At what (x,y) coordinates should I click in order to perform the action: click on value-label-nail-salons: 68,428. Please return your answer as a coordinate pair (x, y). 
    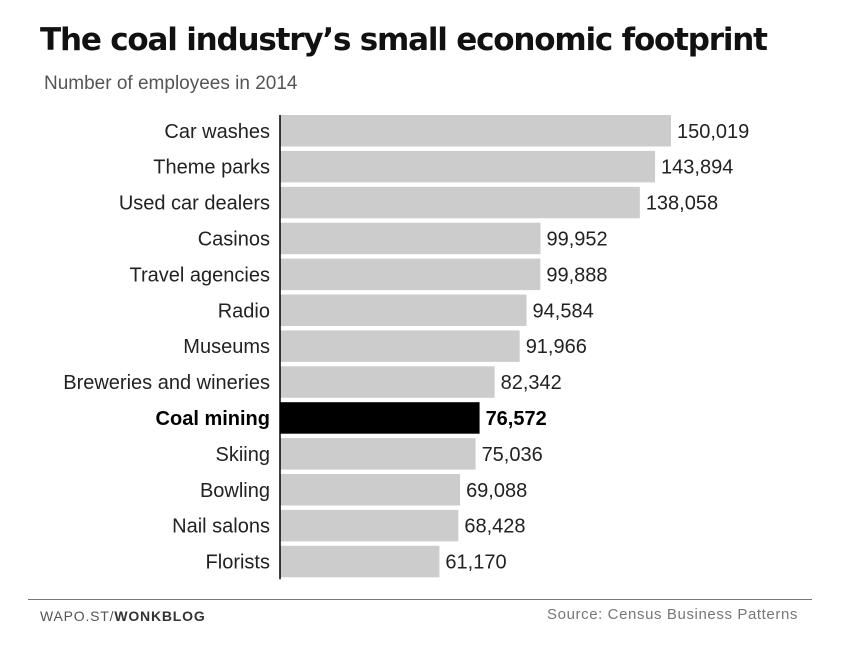
    Looking at the image, I should click on (494, 527).